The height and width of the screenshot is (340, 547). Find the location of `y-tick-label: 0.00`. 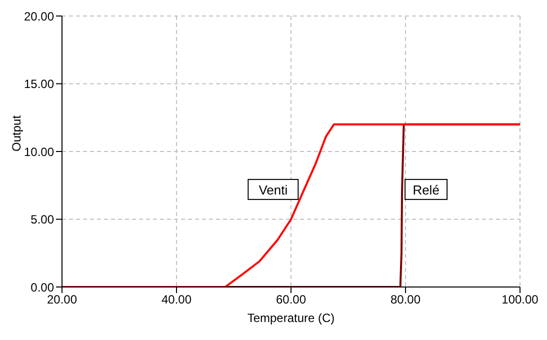

y-tick-label: 0.00 is located at coordinates (42, 287).